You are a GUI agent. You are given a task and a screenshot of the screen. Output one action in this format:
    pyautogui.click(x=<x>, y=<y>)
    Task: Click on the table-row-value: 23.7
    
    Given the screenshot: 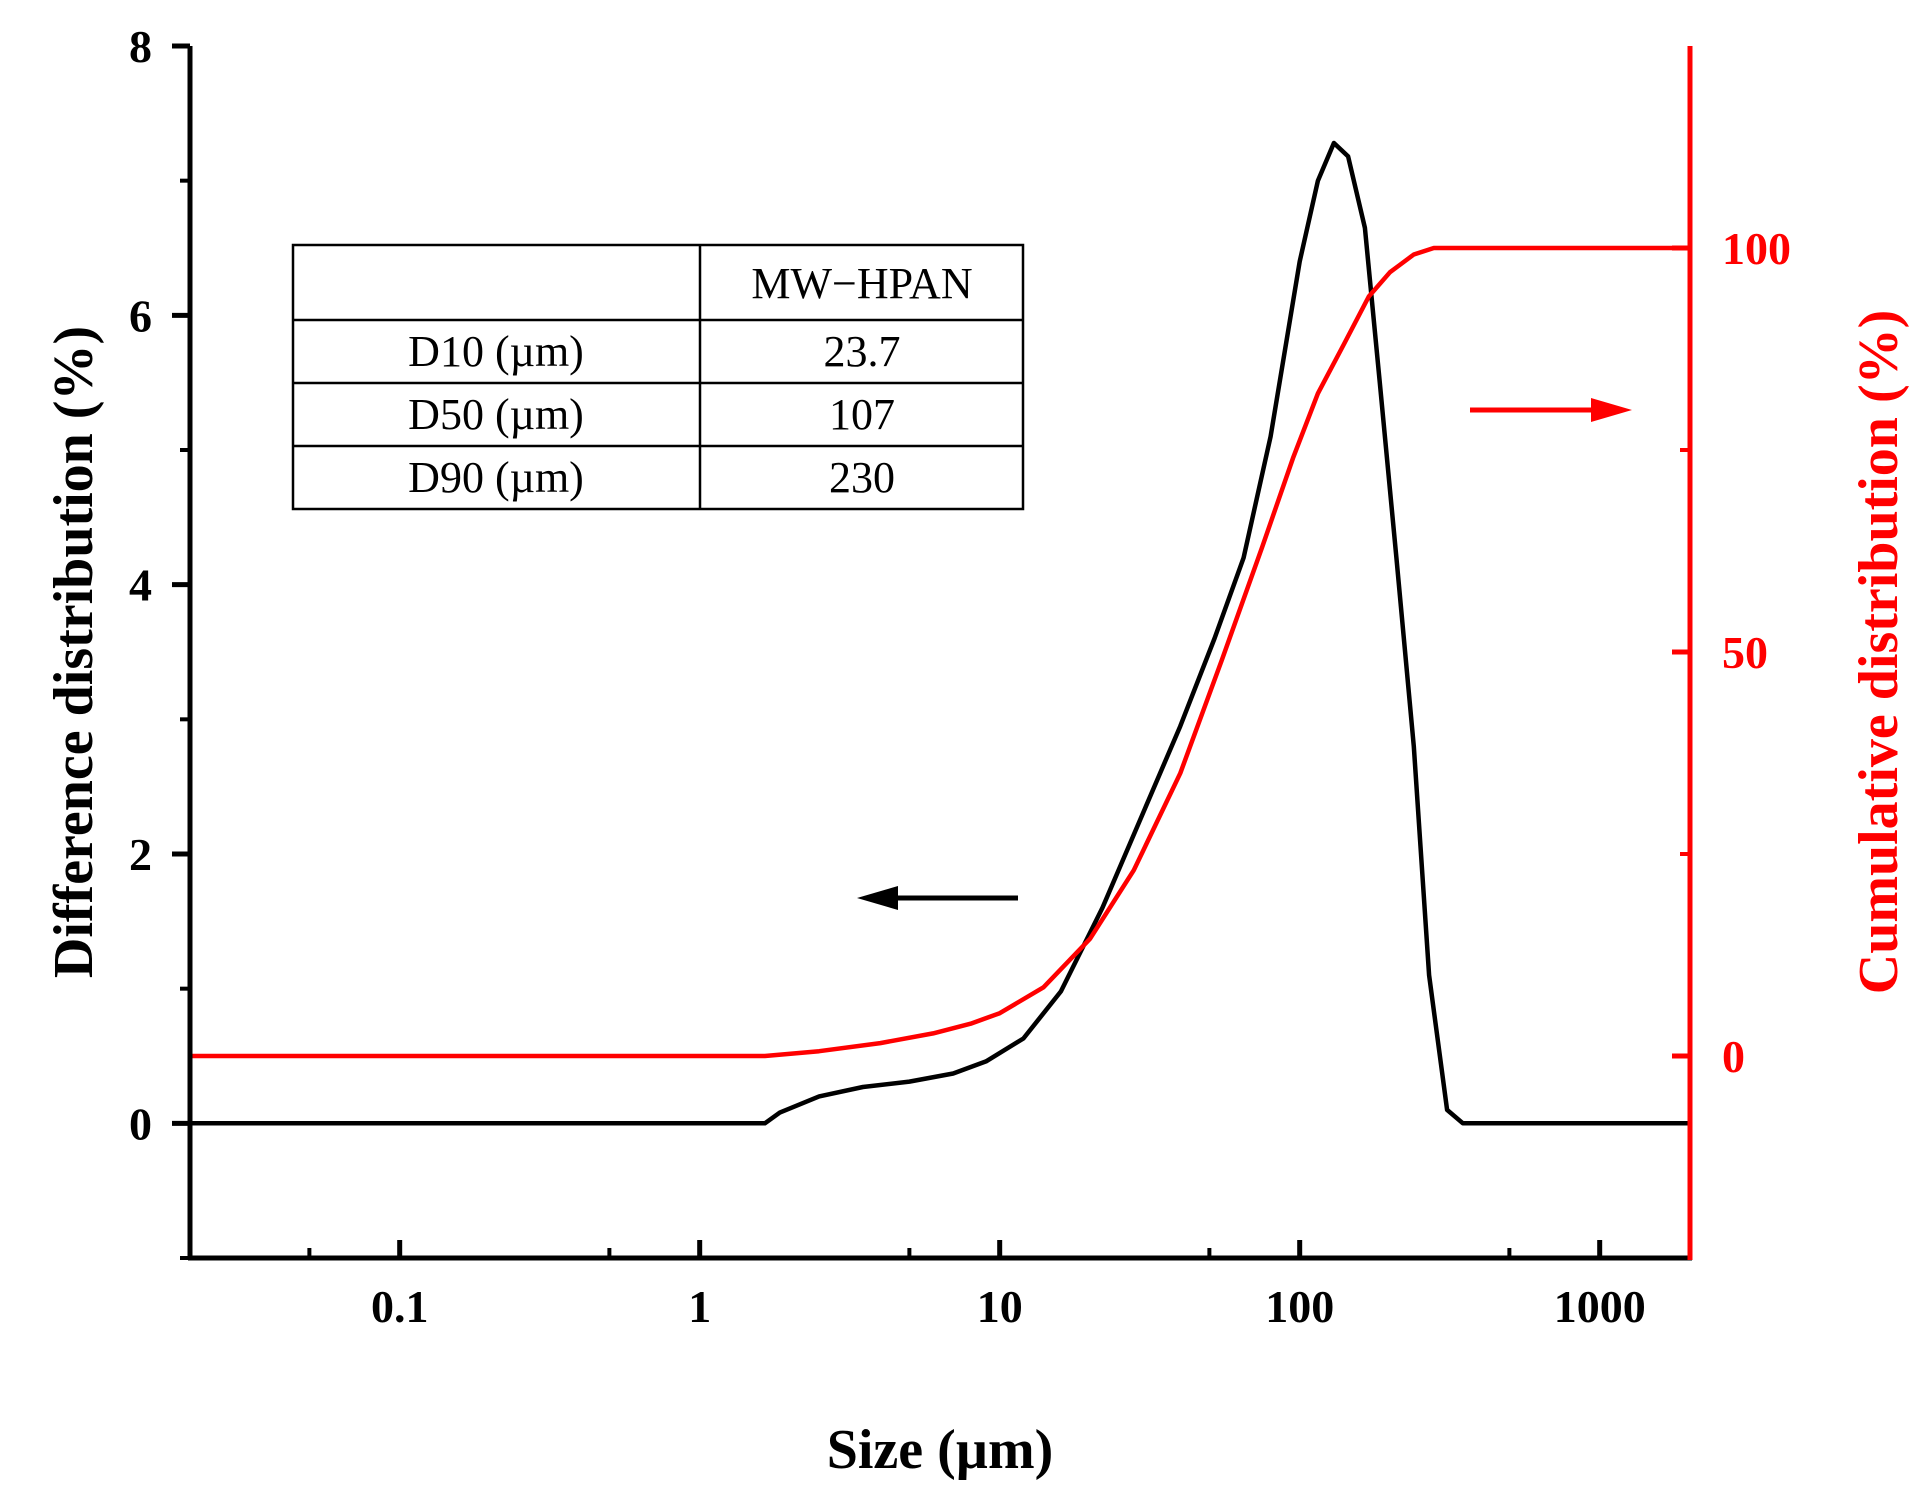 What is the action you would take?
    pyautogui.click(x=862, y=351)
    